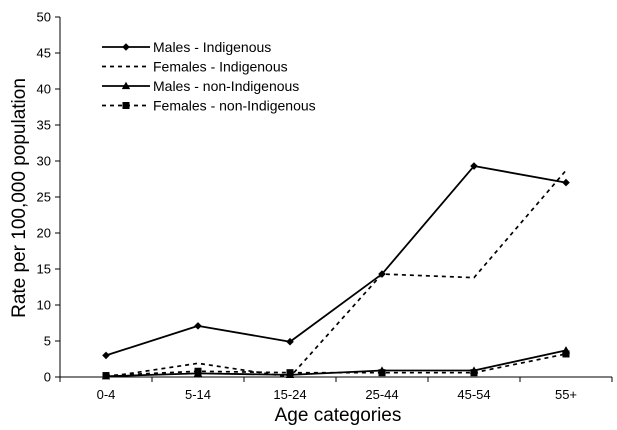 This screenshot has height=430, width=617. I want to click on legend-label: Females - non-Indigenous, so click(234, 106).